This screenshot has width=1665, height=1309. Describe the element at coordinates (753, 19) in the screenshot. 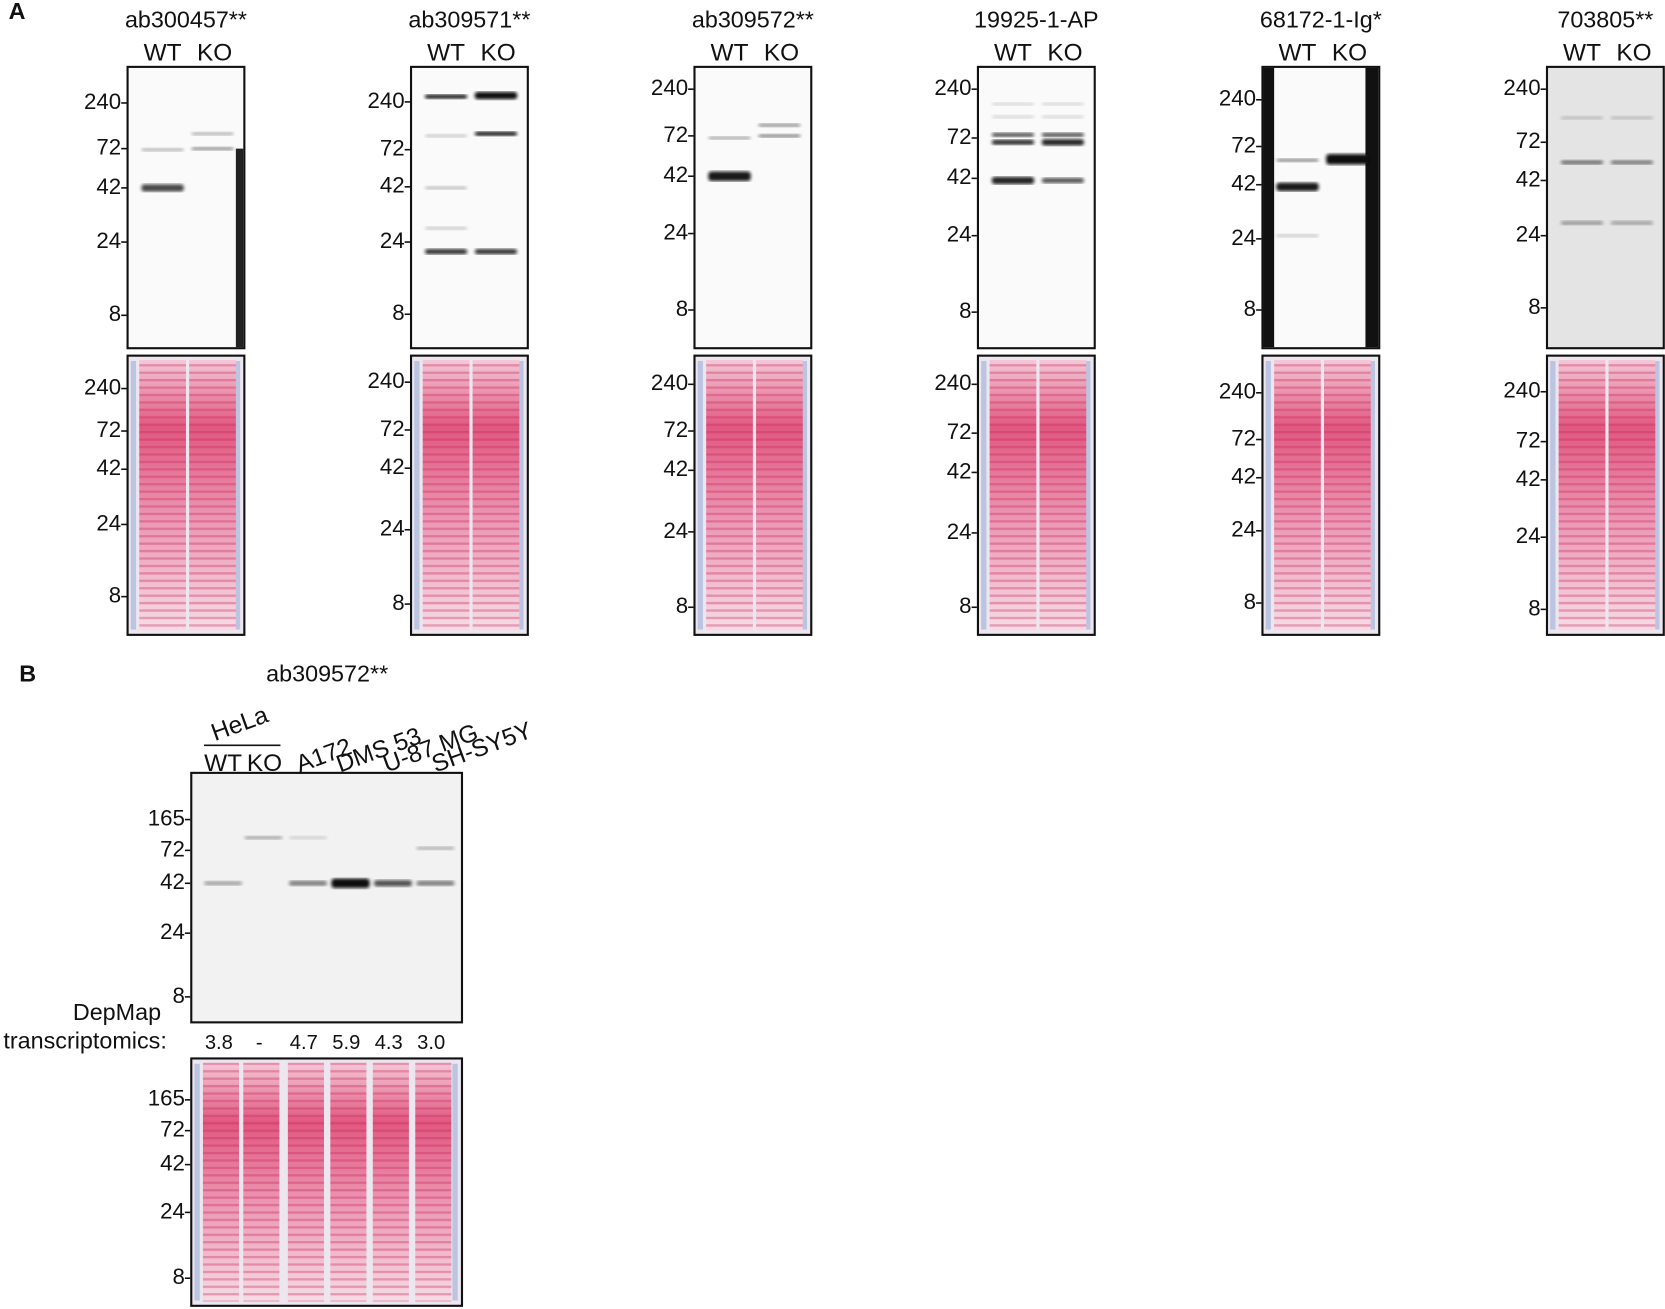

I see `antibody-title: ab309572**` at that location.